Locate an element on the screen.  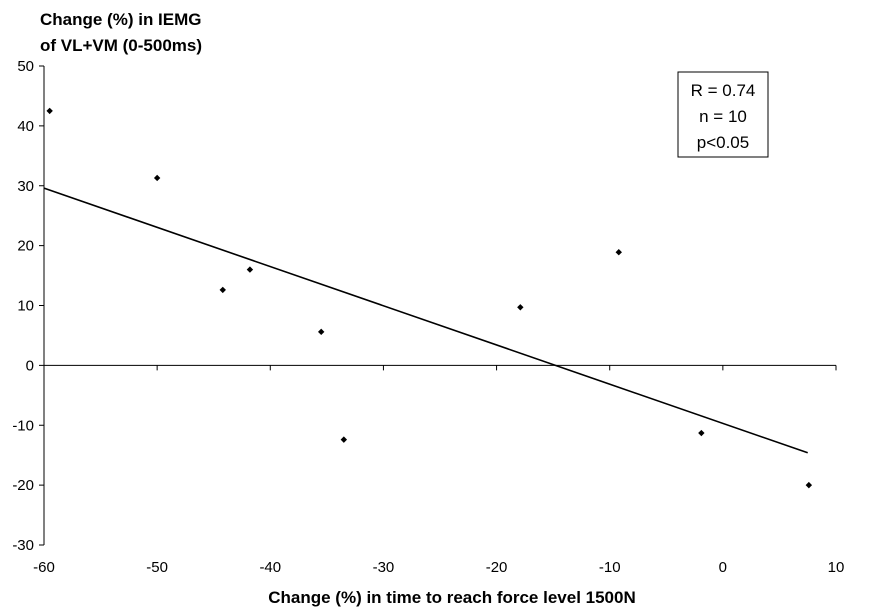
x-tick-label: -40 is located at coordinates (270, 567).